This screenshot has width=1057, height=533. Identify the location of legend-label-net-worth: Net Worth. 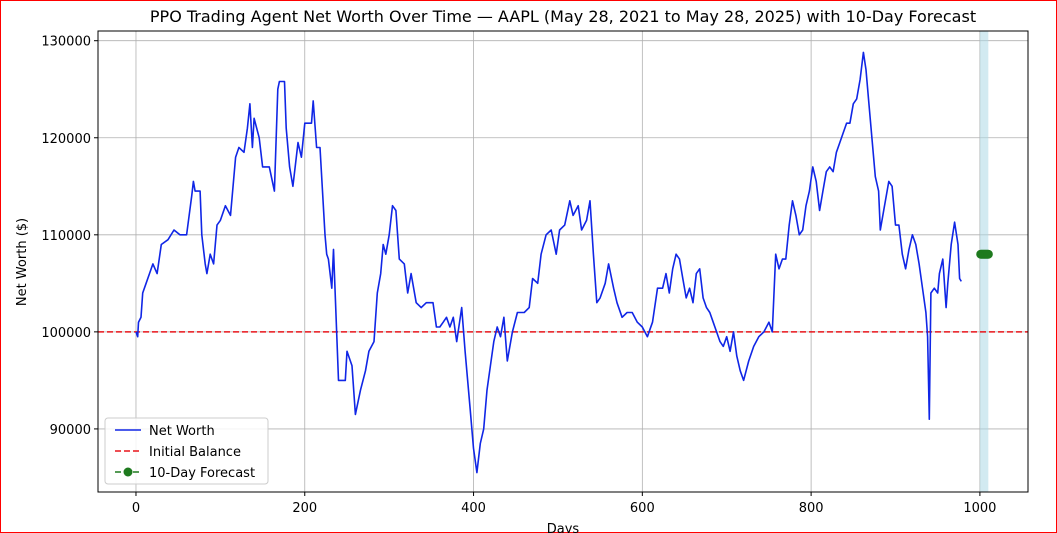
(182, 431).